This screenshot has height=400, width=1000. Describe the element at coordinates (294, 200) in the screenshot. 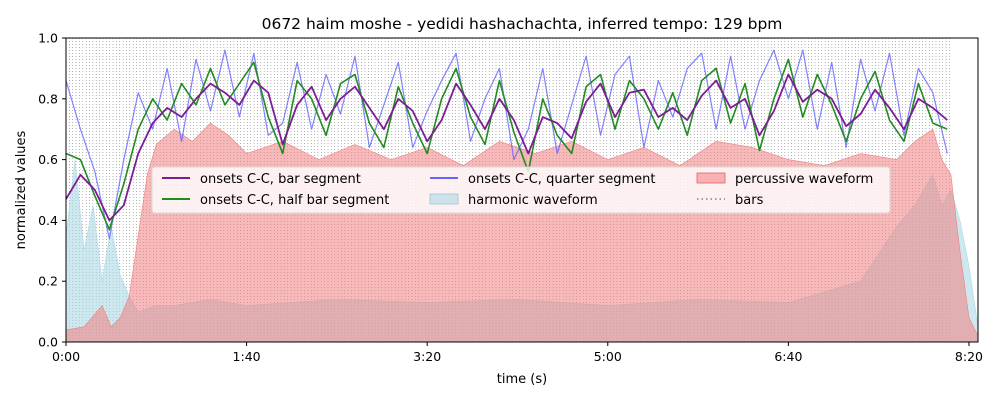

I see `legend-label-half-bar-segment: onsets C-C, half bar segment` at that location.